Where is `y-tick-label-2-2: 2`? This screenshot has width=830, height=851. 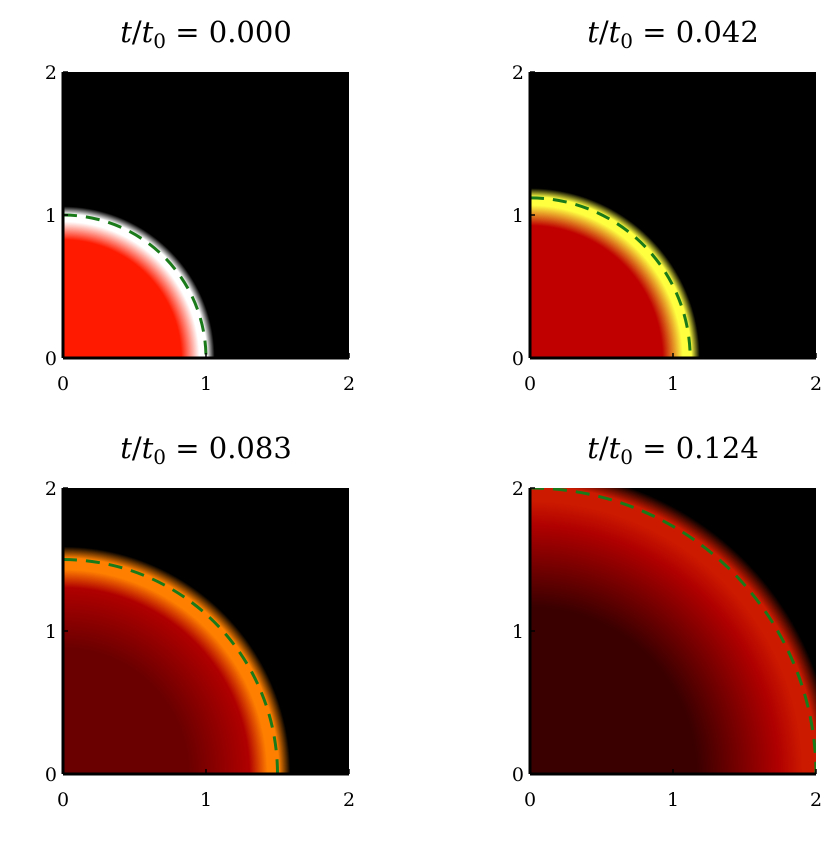 y-tick-label-2-2: 2 is located at coordinates (51, 489).